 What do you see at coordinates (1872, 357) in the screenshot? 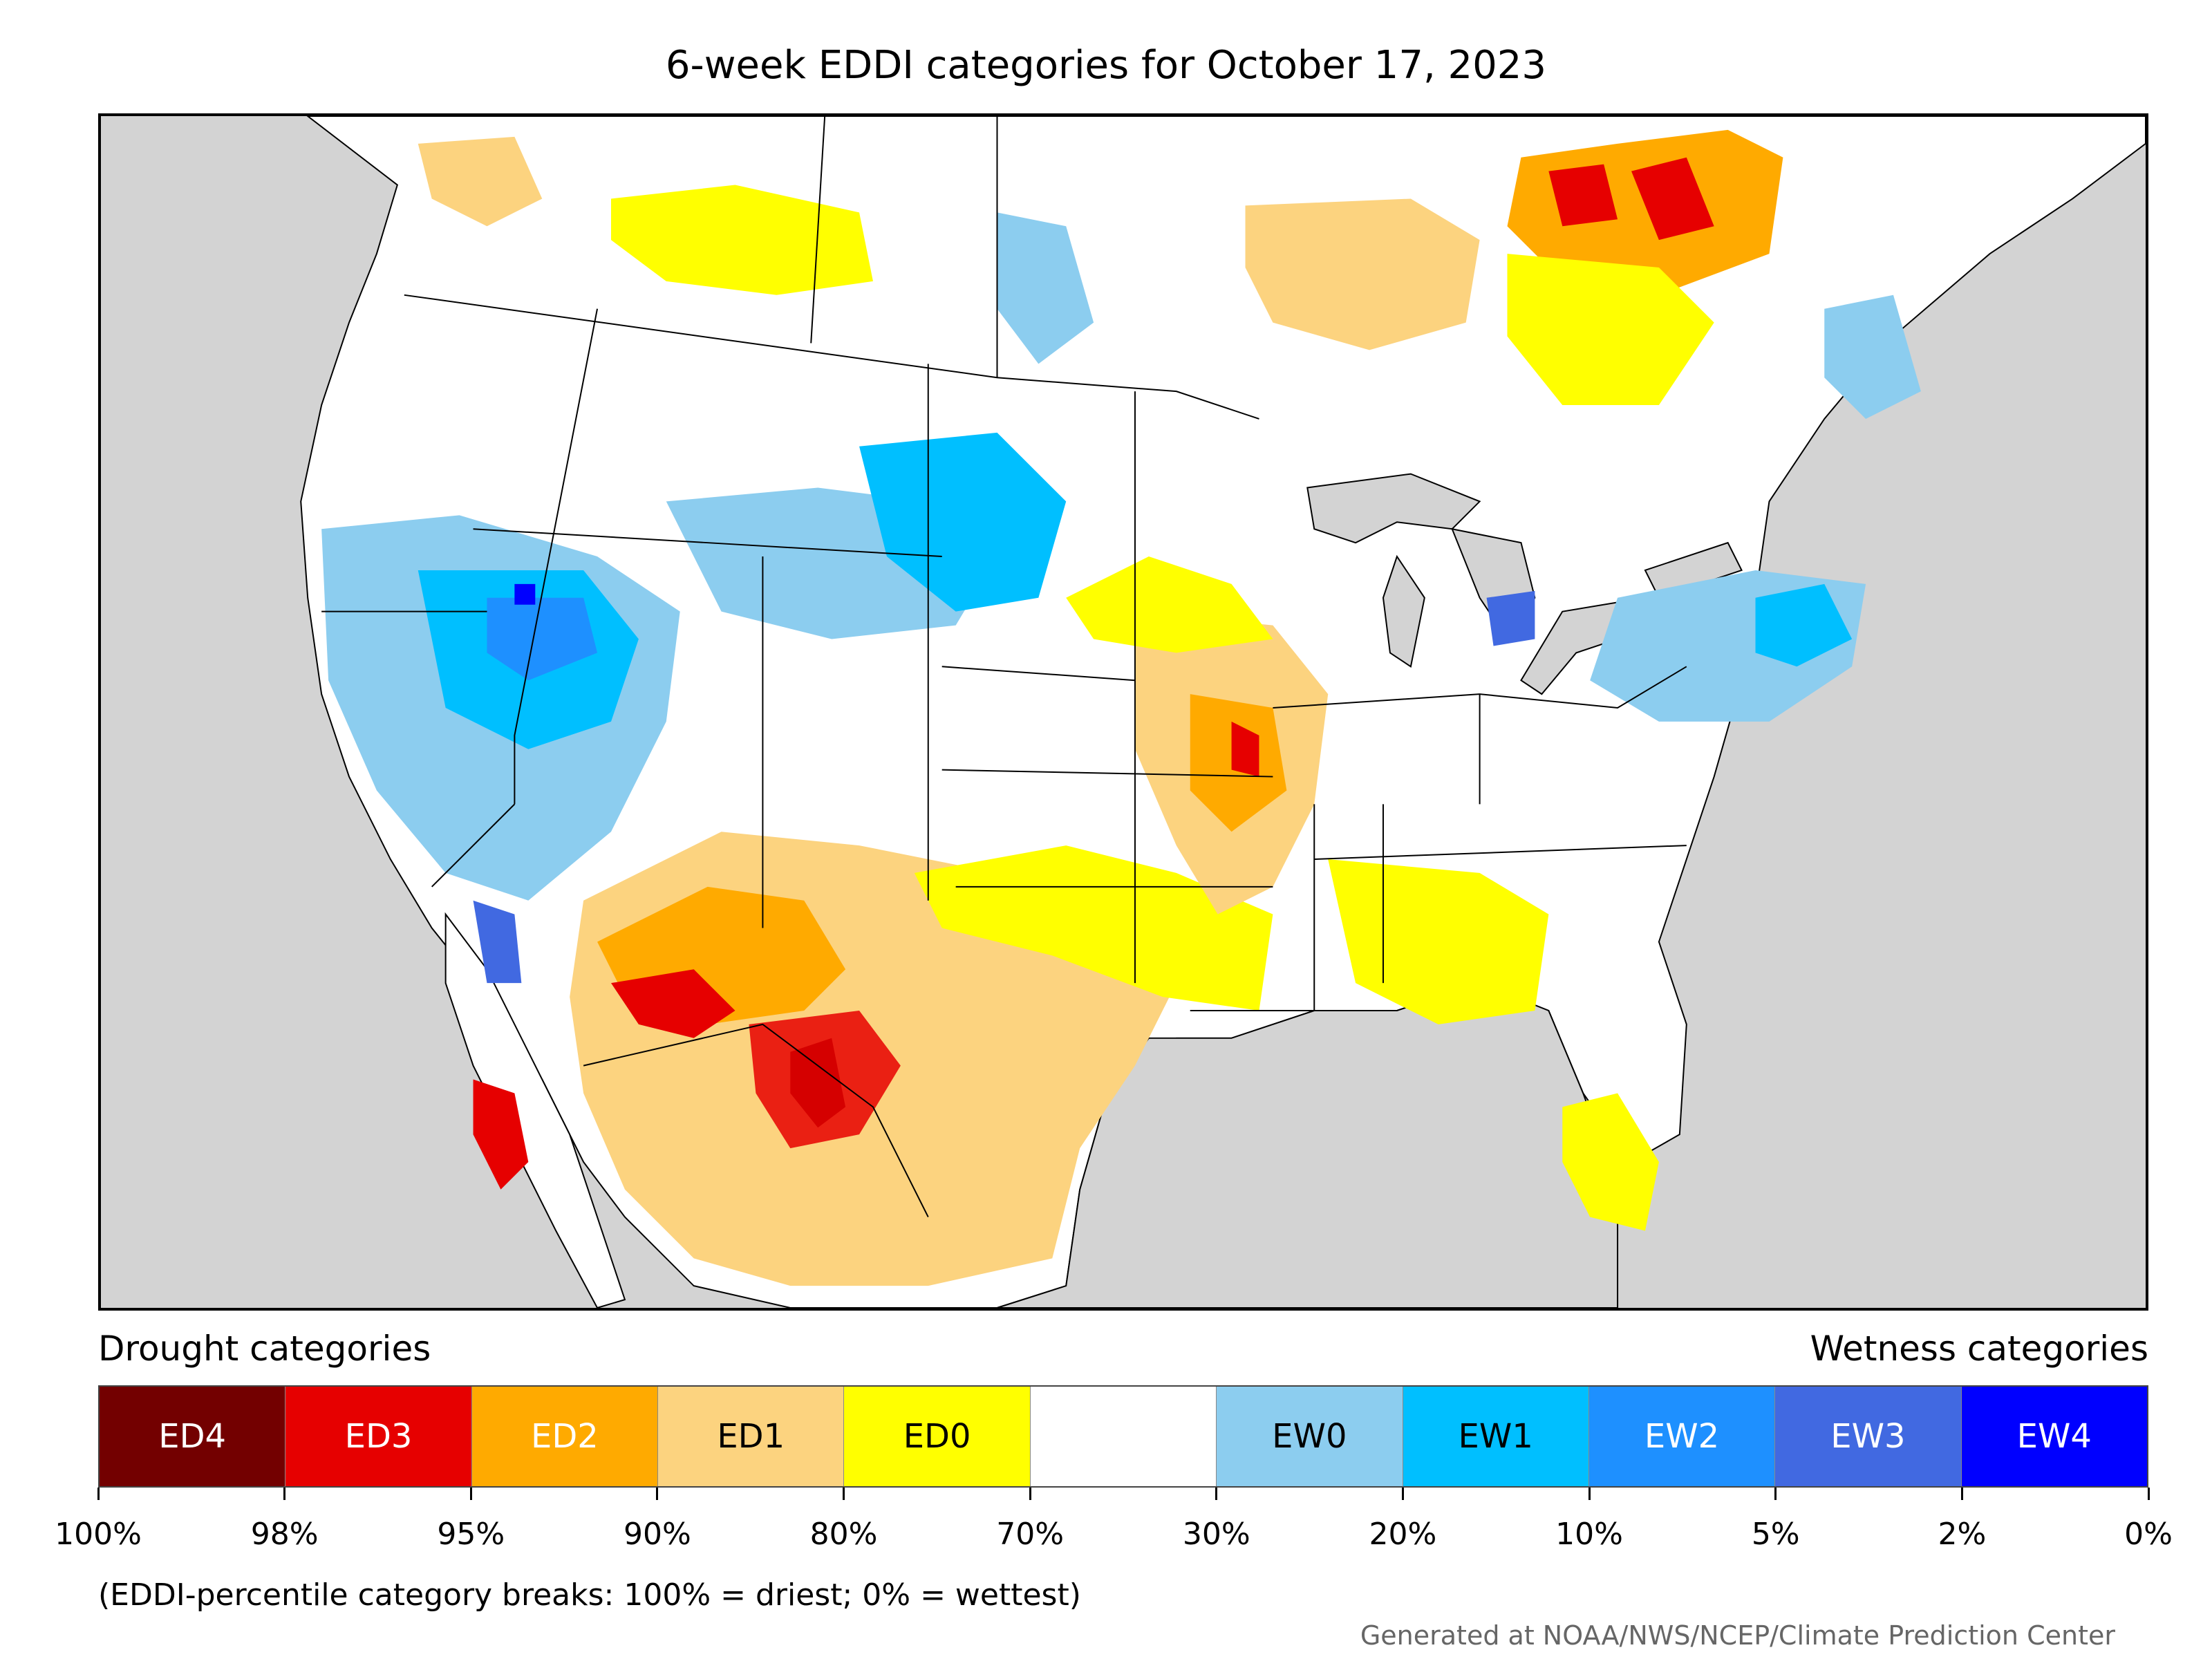
I see `region-ew0-maine` at bounding box center [1872, 357].